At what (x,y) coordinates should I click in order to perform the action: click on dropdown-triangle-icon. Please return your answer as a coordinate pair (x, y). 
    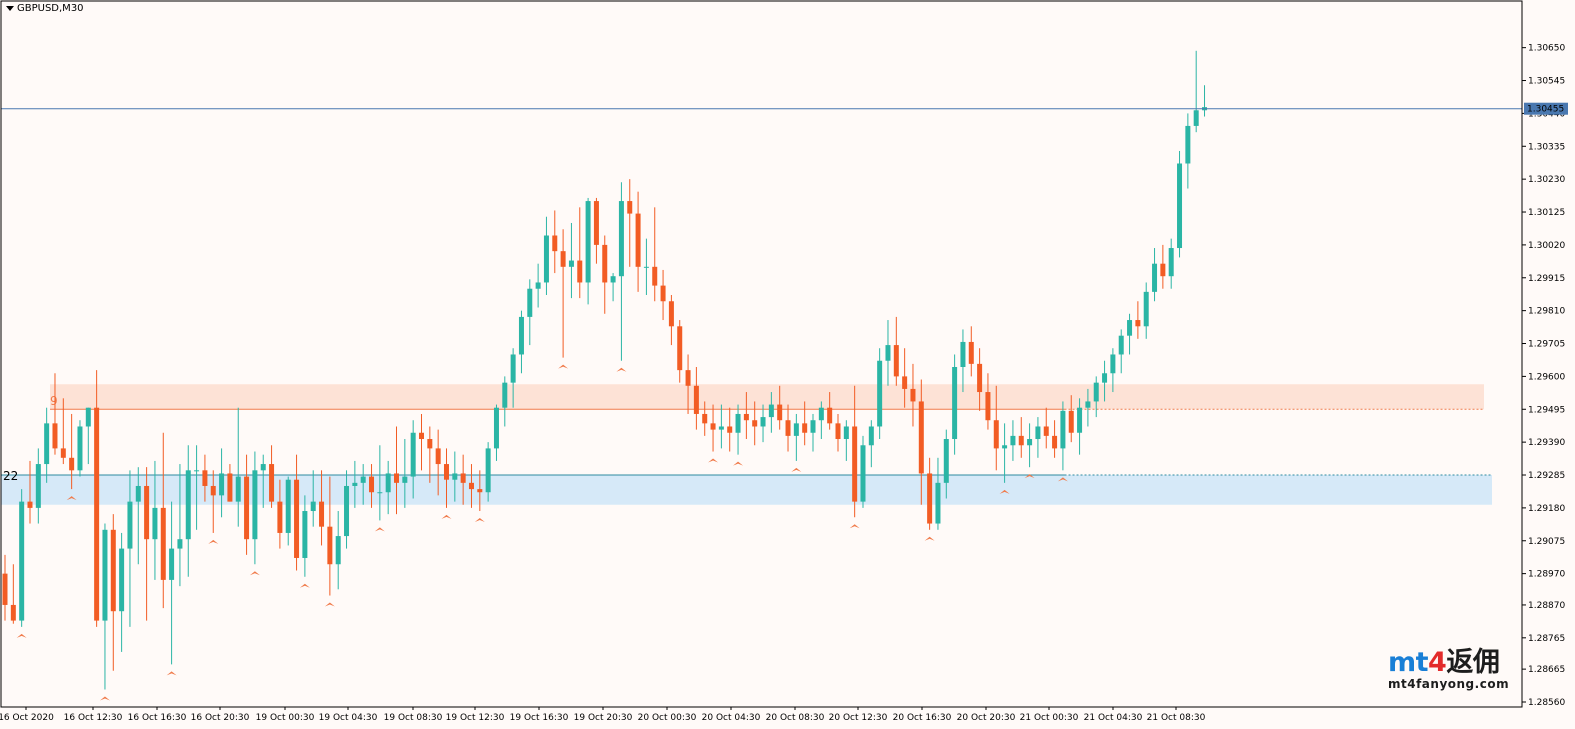
    Looking at the image, I should click on (10, 8).